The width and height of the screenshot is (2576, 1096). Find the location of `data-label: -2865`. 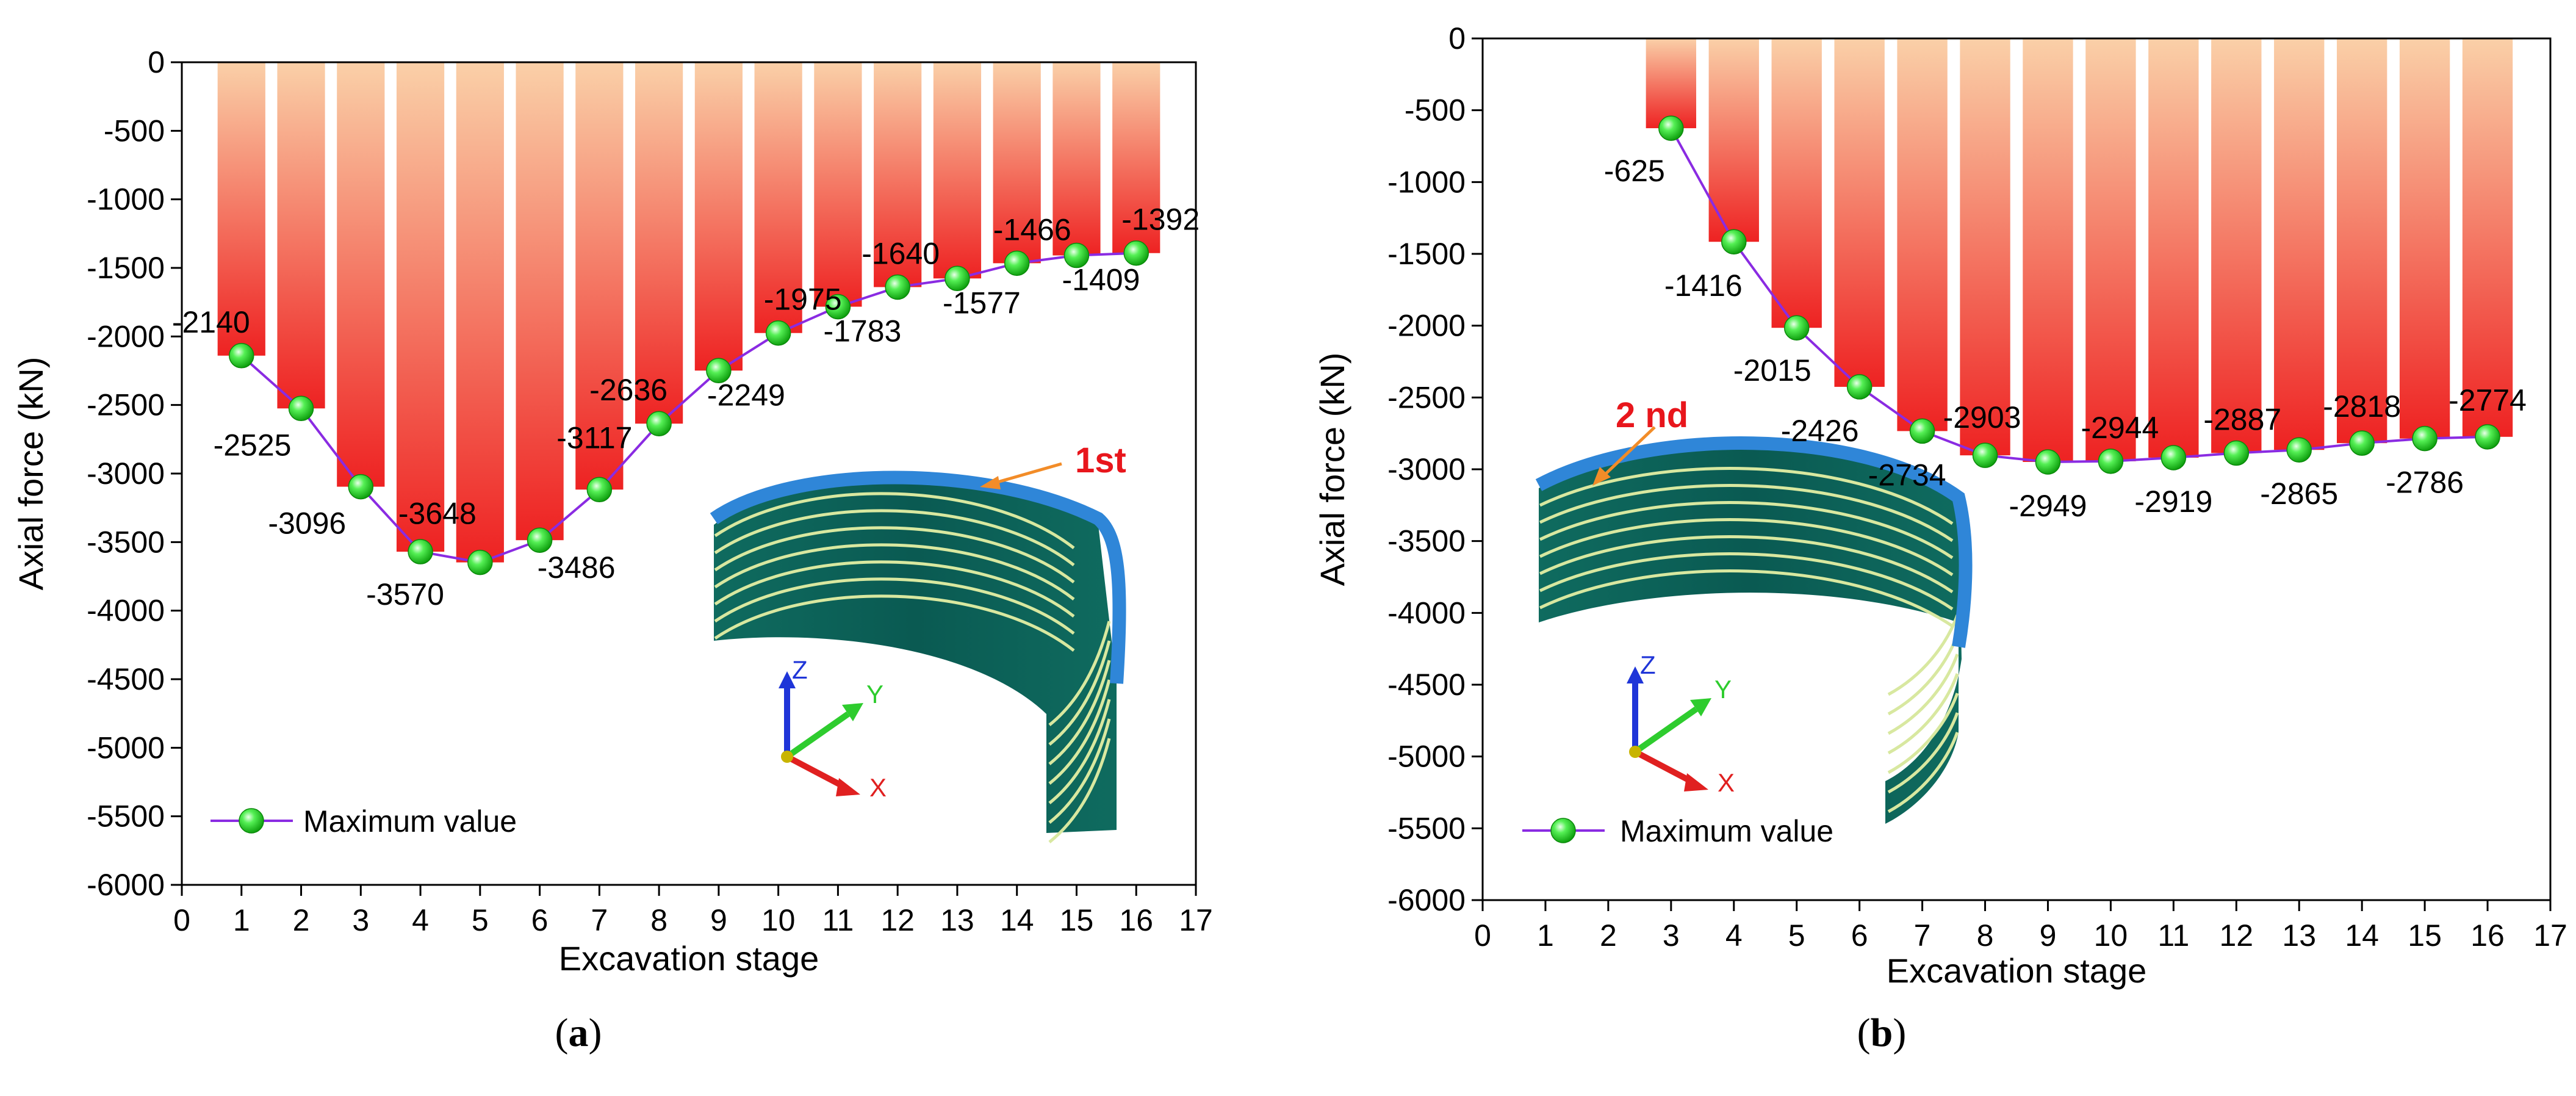

data-label: -2865 is located at coordinates (2299, 494).